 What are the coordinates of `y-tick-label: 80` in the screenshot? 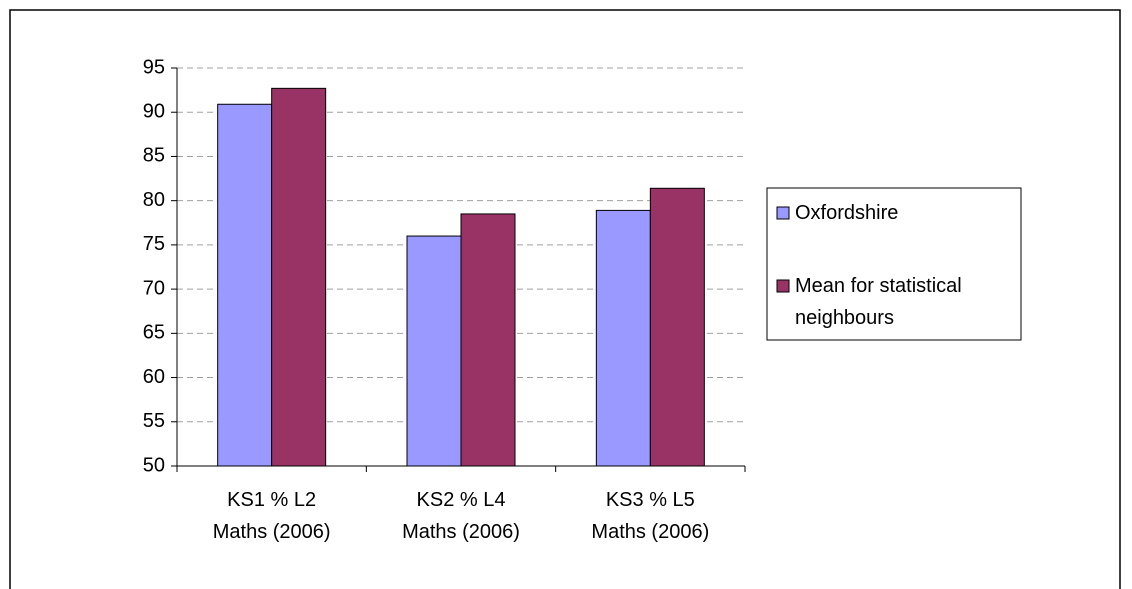 It's located at (154, 200).